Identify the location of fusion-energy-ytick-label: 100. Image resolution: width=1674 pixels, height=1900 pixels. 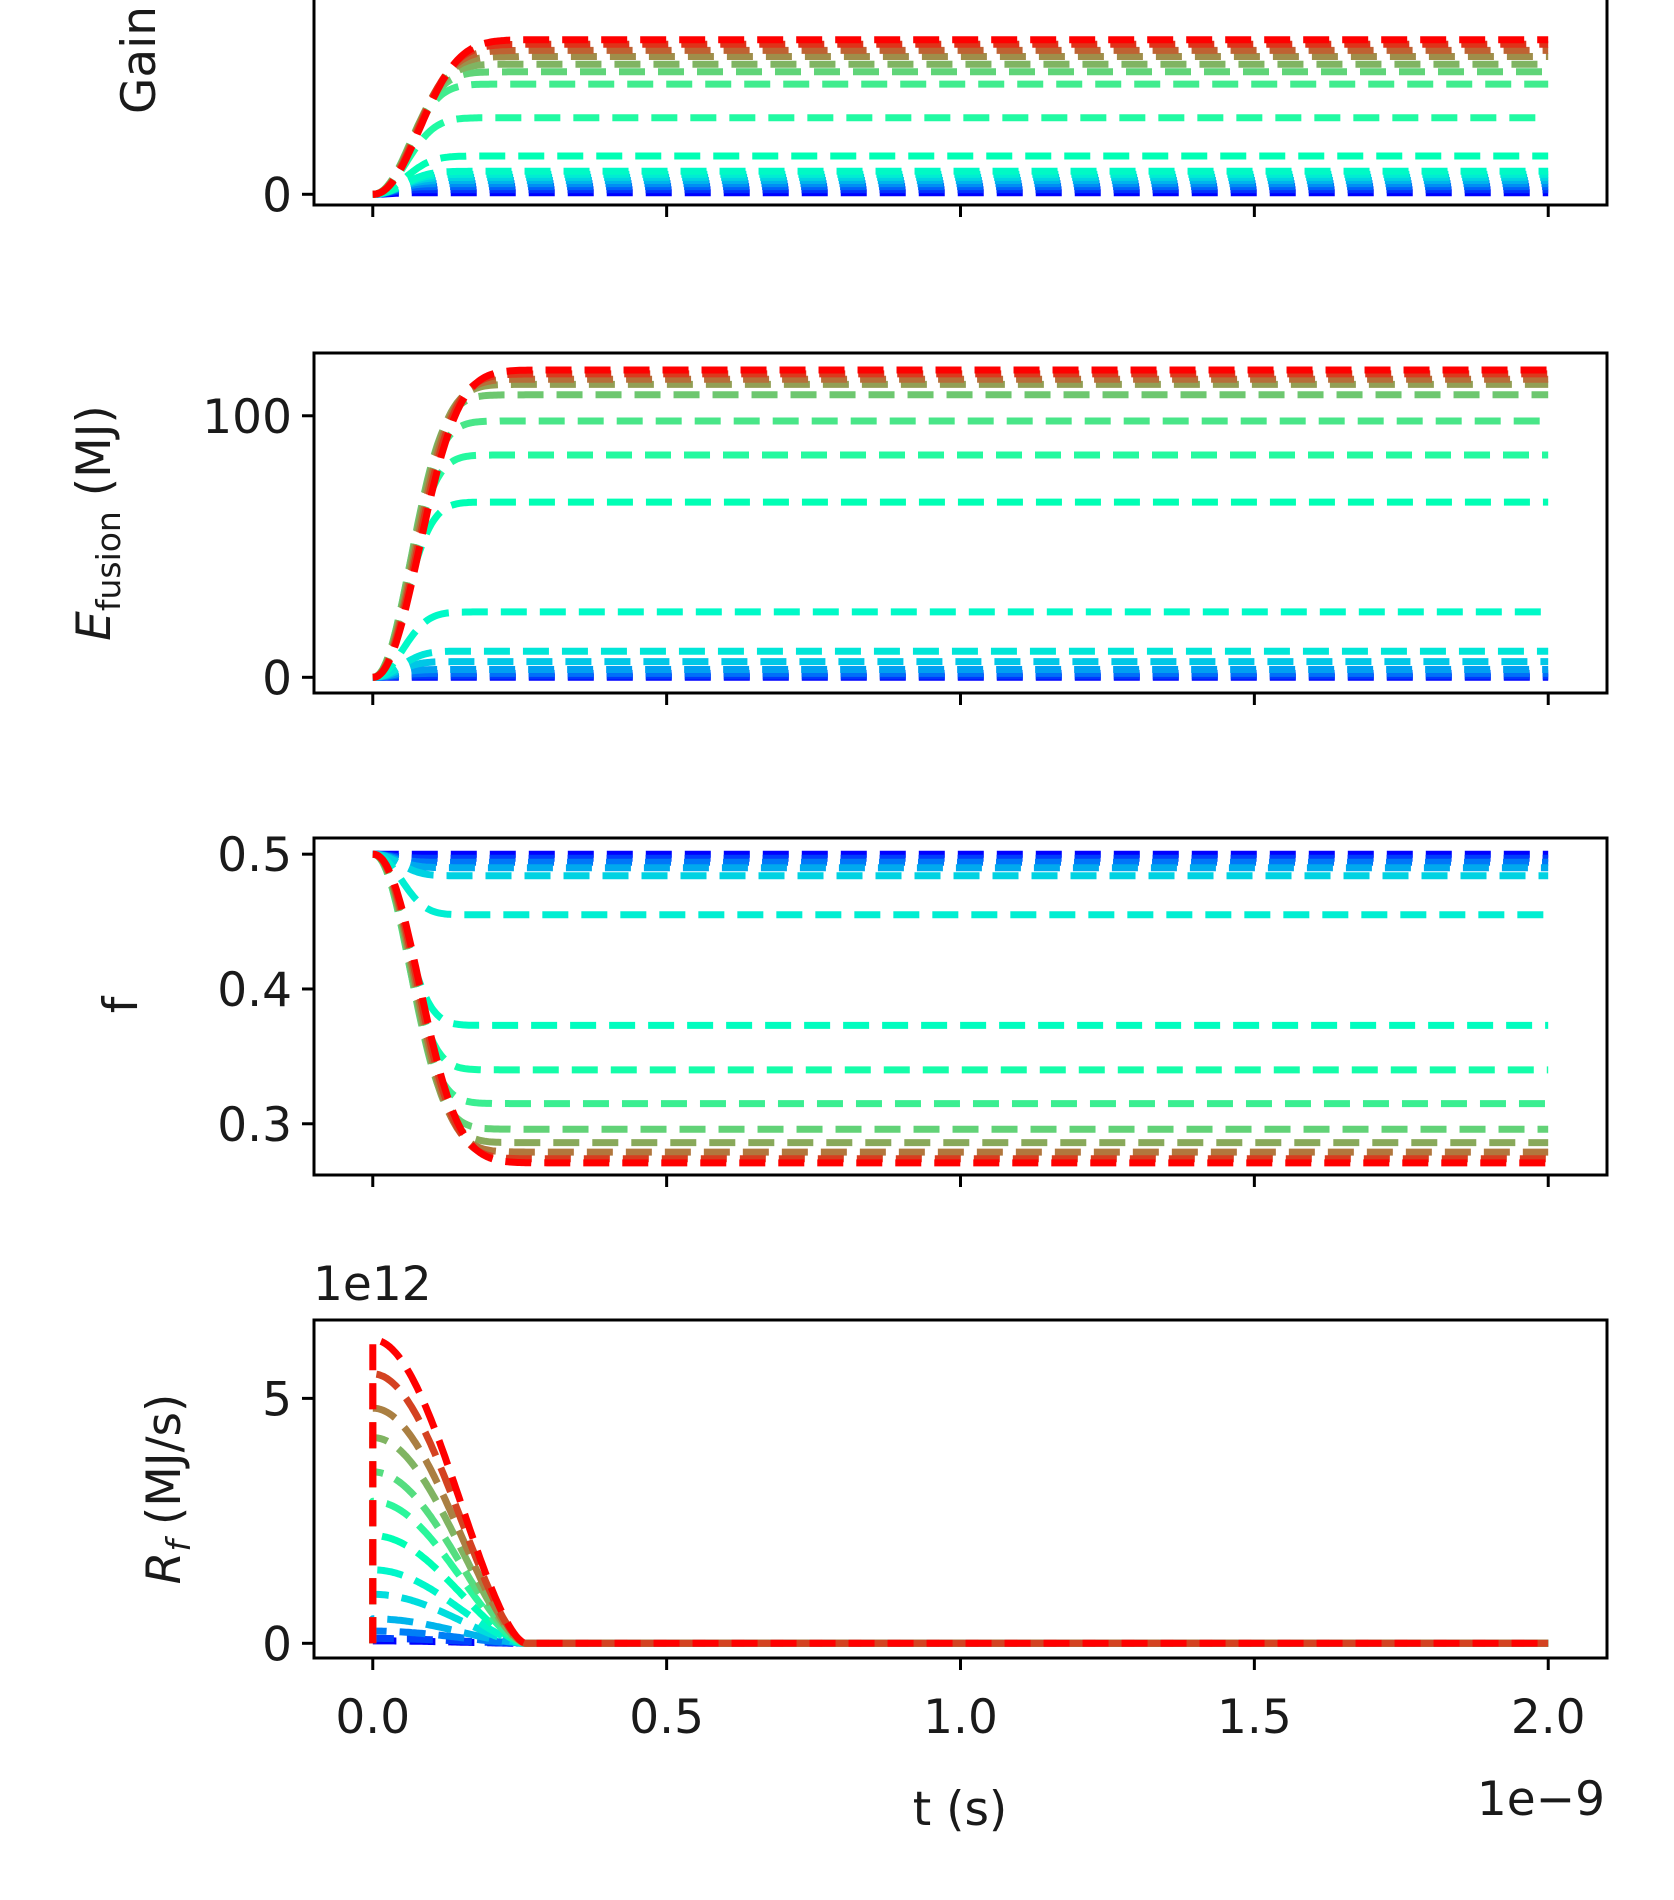
(247, 417).